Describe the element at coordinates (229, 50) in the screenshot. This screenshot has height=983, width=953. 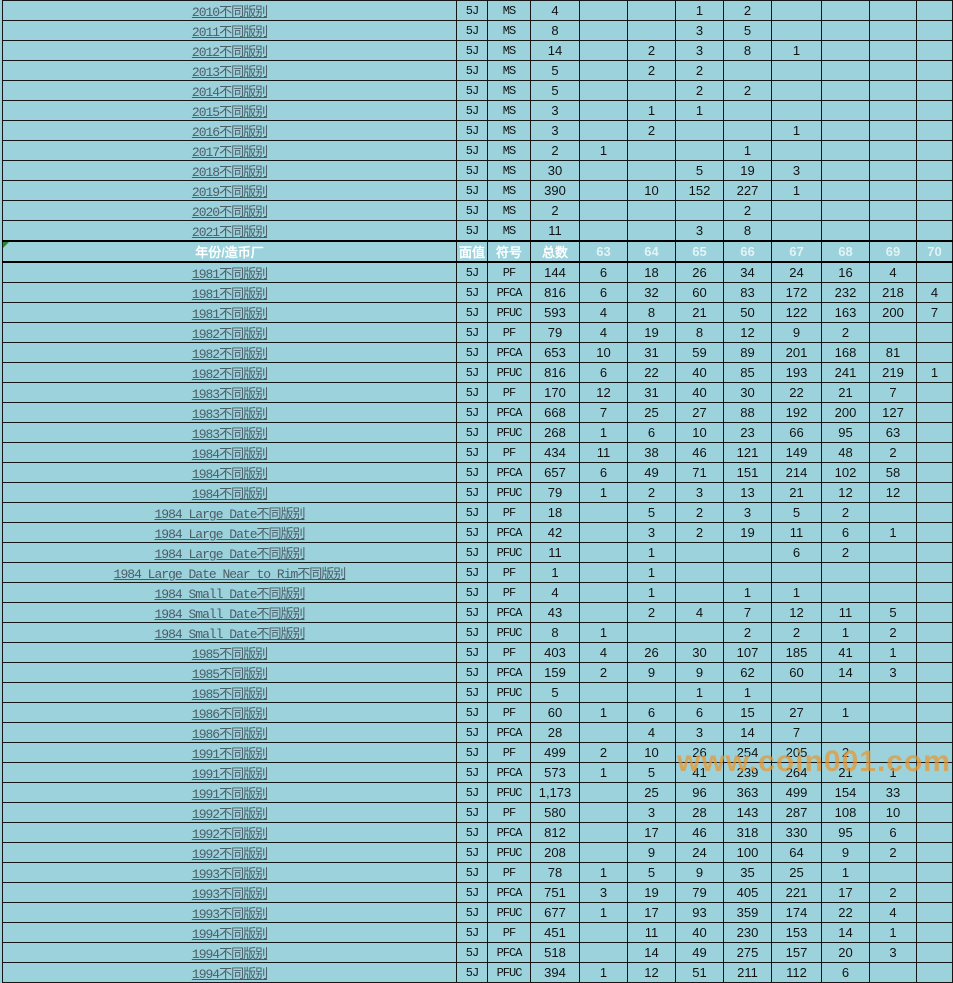
I see `year-version-link: 2012不同版别` at that location.